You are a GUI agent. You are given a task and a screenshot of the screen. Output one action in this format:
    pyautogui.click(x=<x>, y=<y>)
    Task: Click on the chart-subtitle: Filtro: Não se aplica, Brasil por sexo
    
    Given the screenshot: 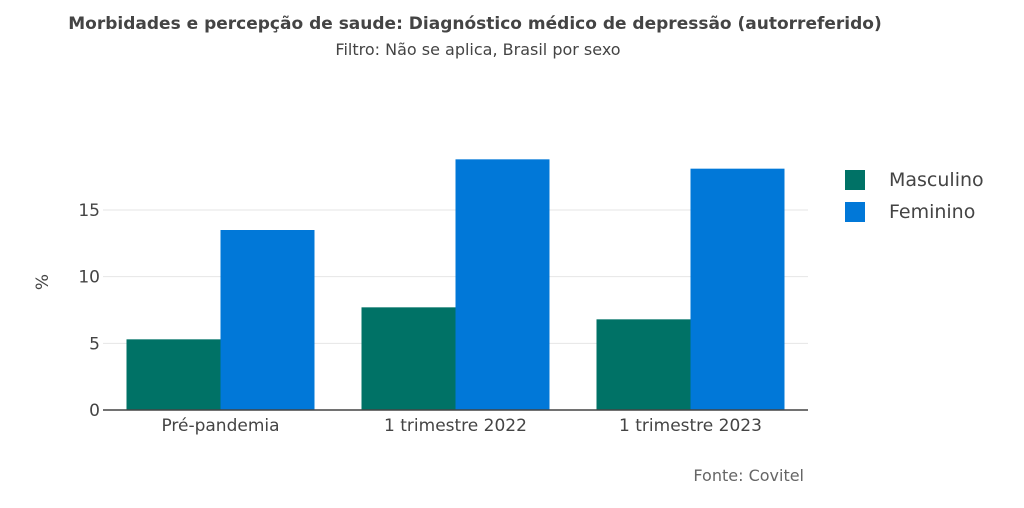 What is the action you would take?
    pyautogui.click(x=478, y=49)
    